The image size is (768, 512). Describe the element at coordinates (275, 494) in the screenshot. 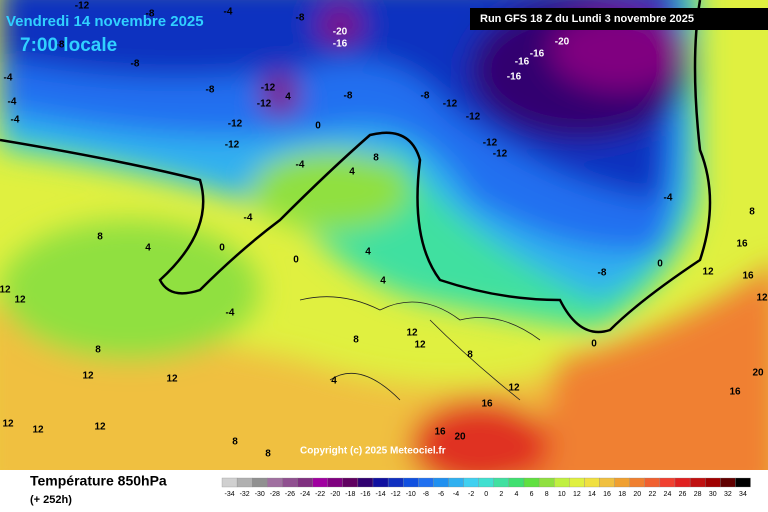

I see `scale-label: -28` at that location.